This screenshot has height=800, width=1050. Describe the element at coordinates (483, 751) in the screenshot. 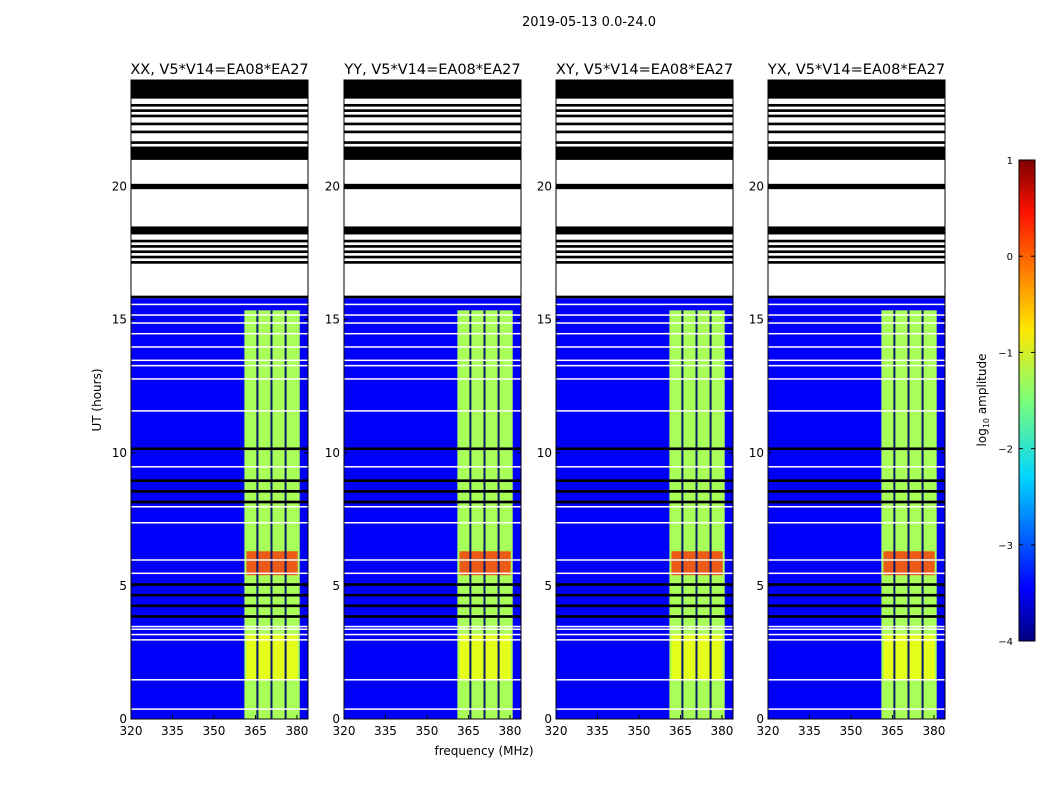

I see `x-axis-label: frequency (MHz)` at that location.